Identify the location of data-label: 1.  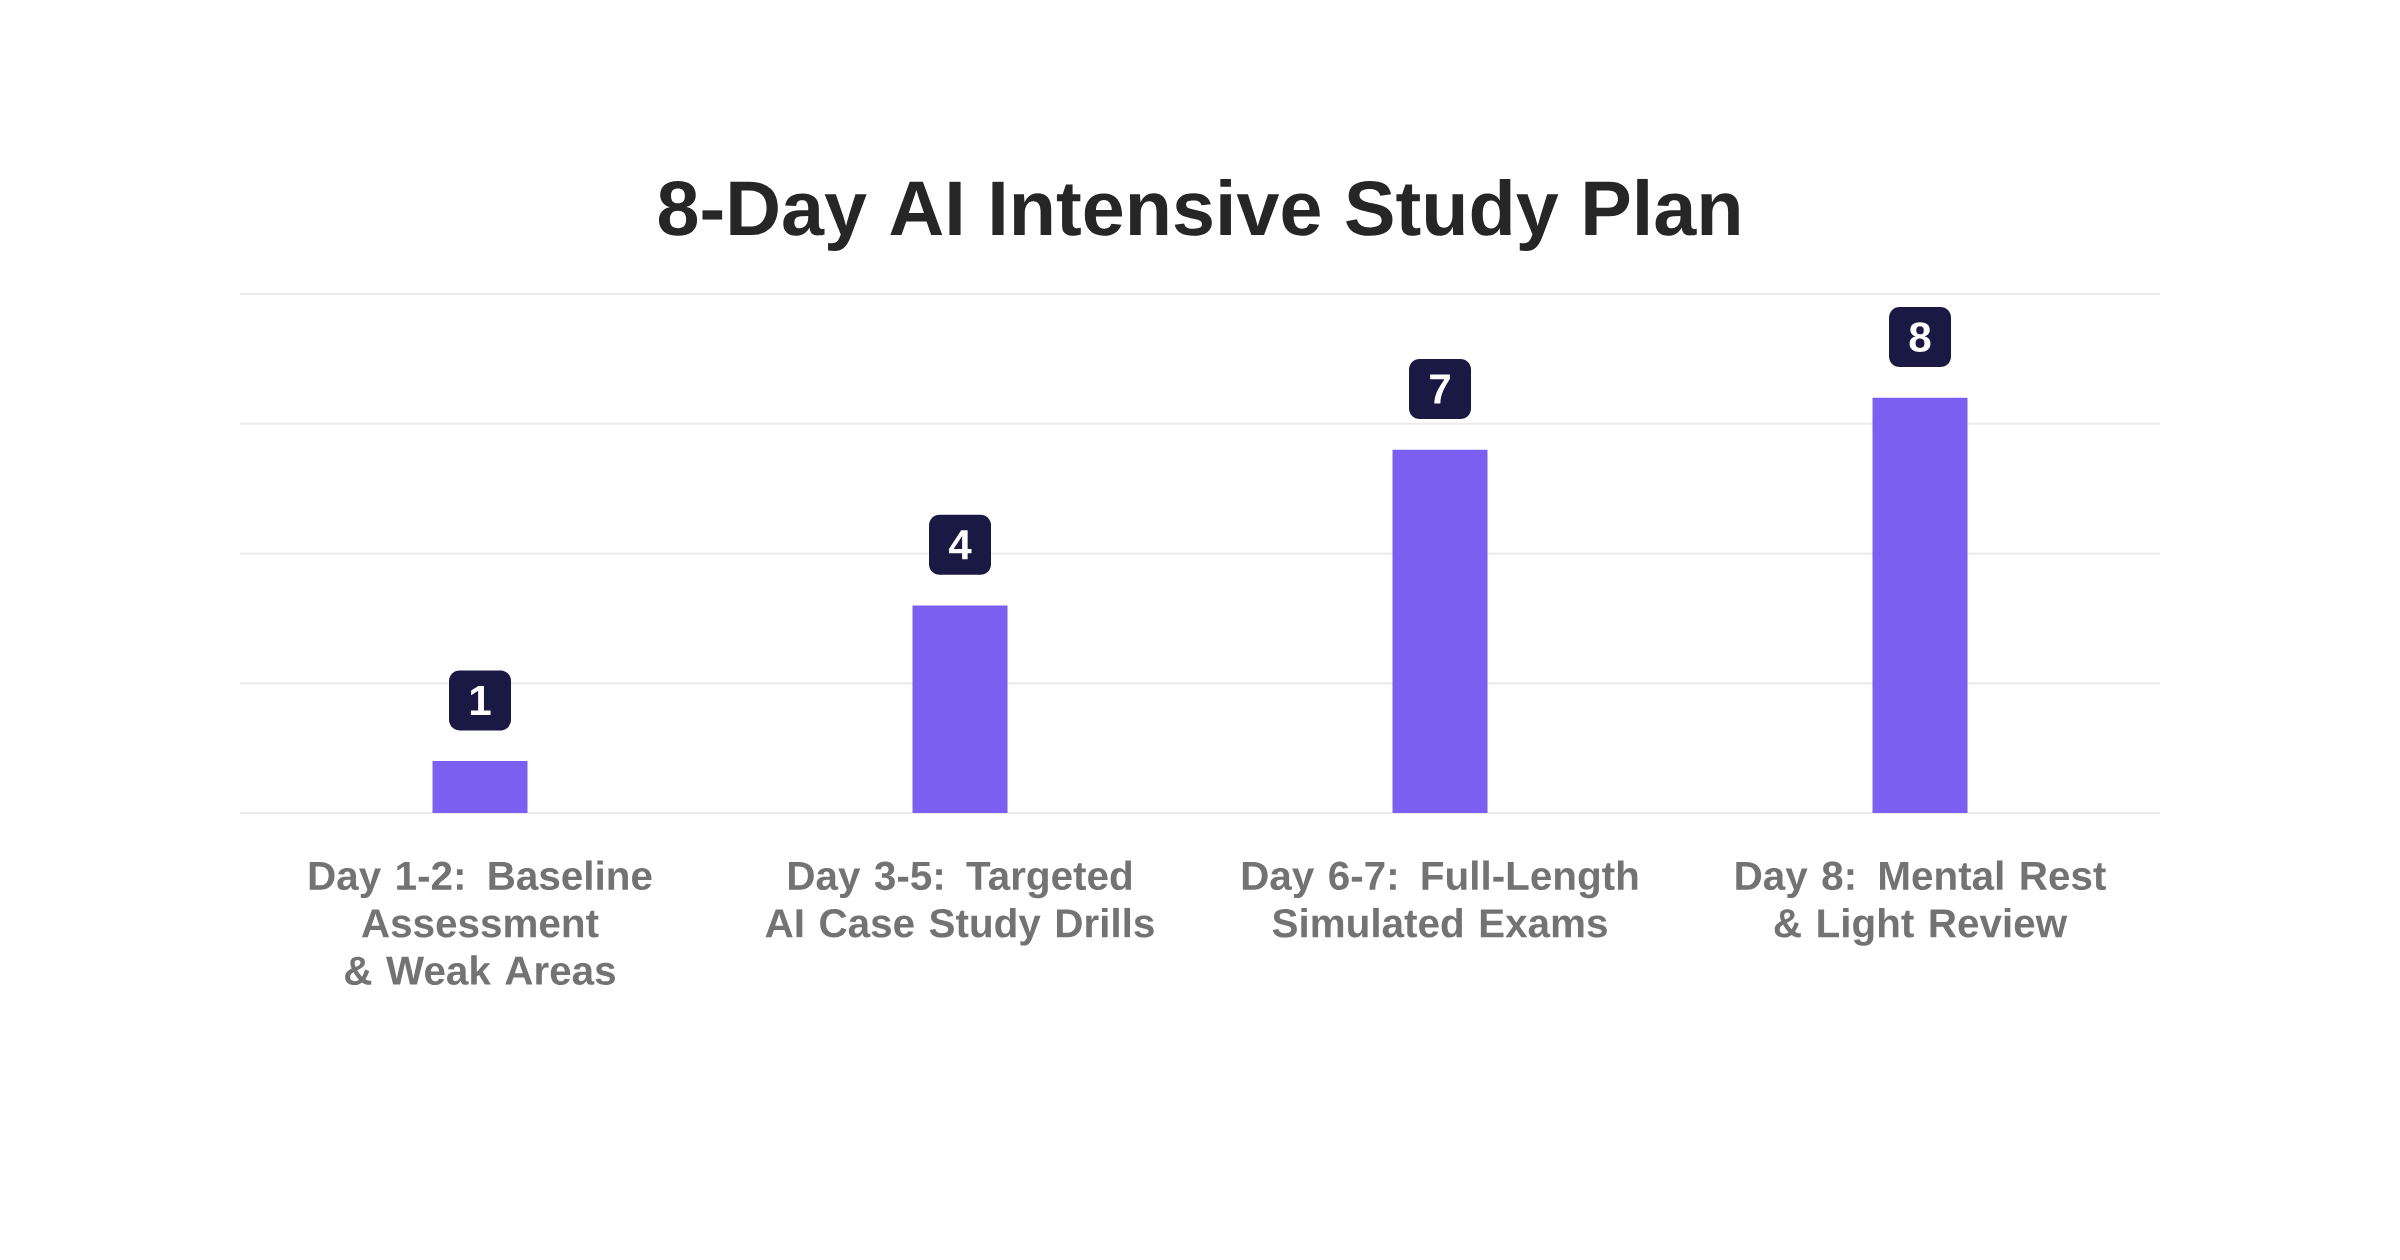
(480, 700).